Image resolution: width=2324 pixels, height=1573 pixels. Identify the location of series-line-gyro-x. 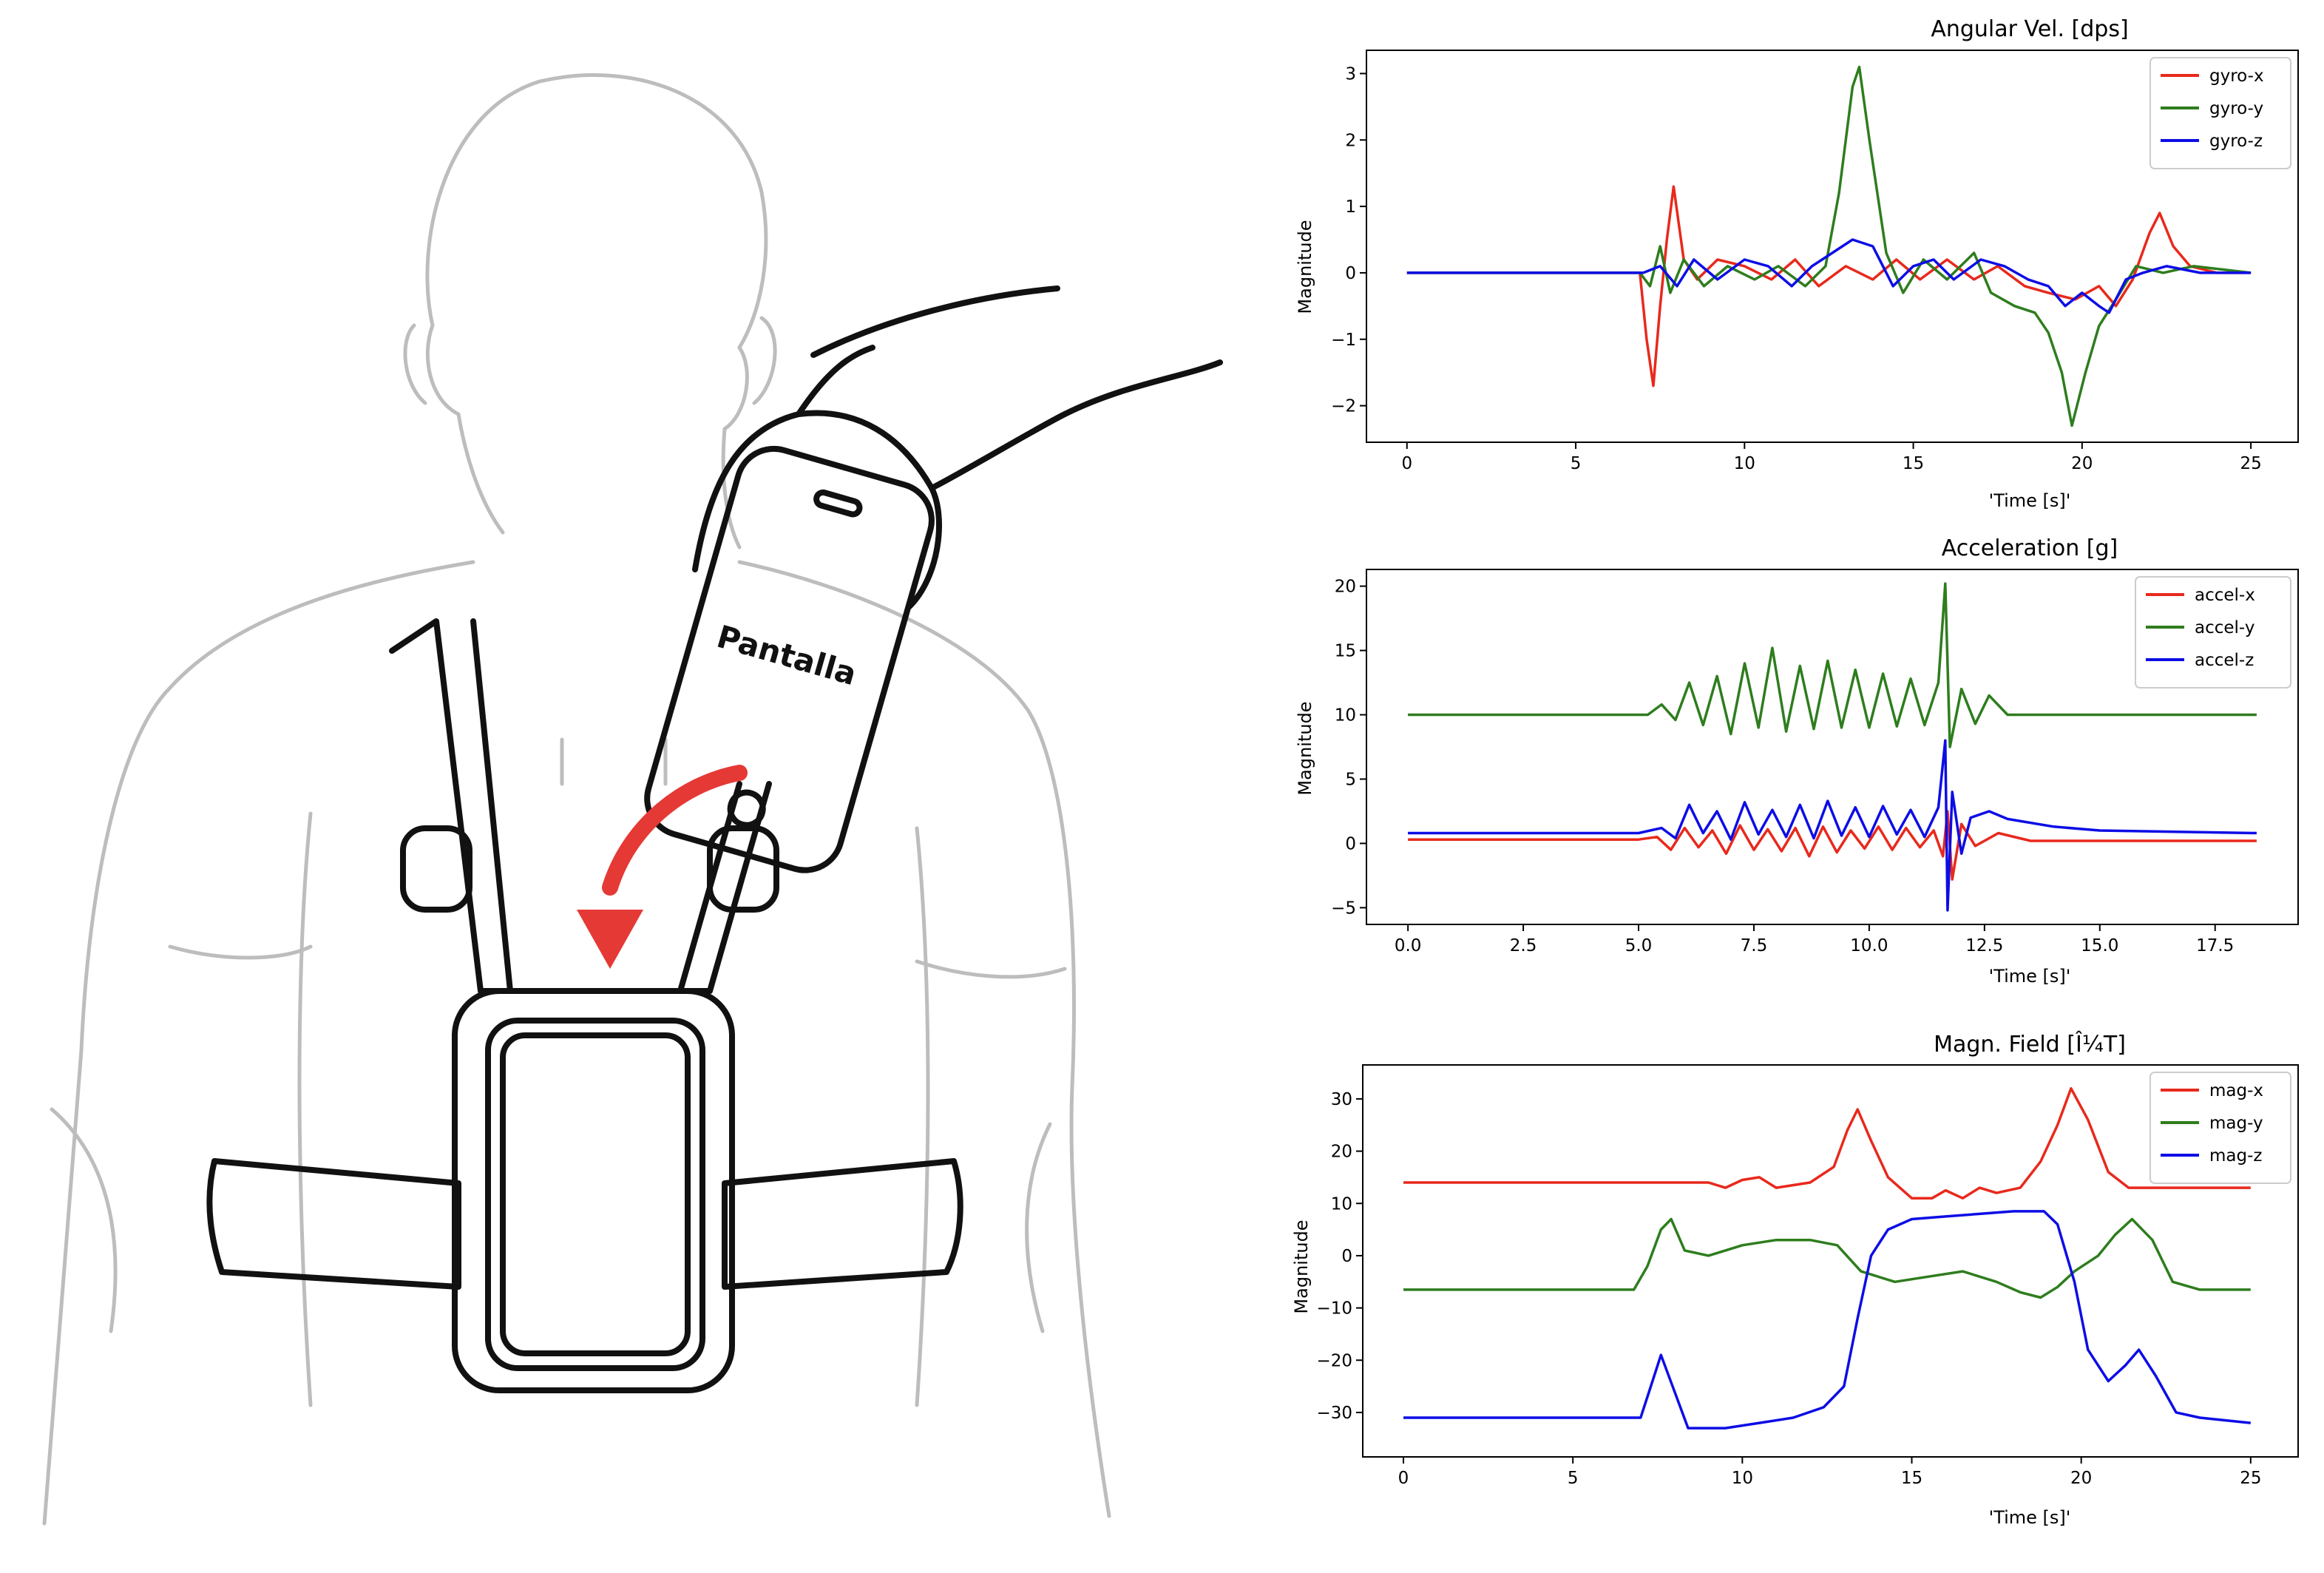
(1829, 286).